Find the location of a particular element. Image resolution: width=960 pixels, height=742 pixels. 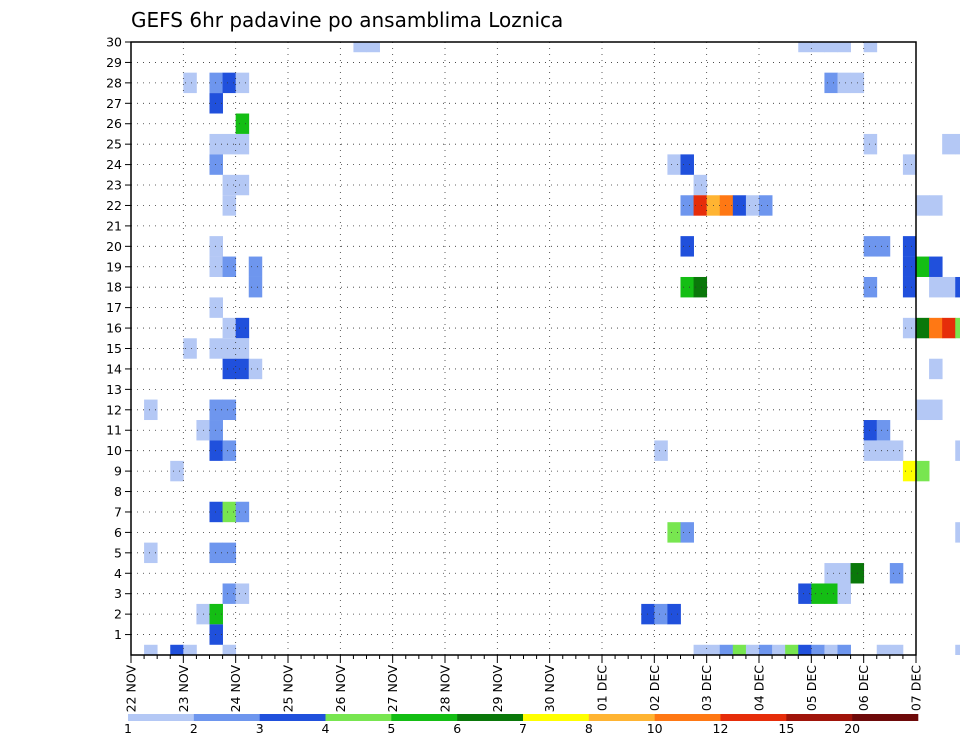

y-tick-label: 15 is located at coordinates (114, 348).